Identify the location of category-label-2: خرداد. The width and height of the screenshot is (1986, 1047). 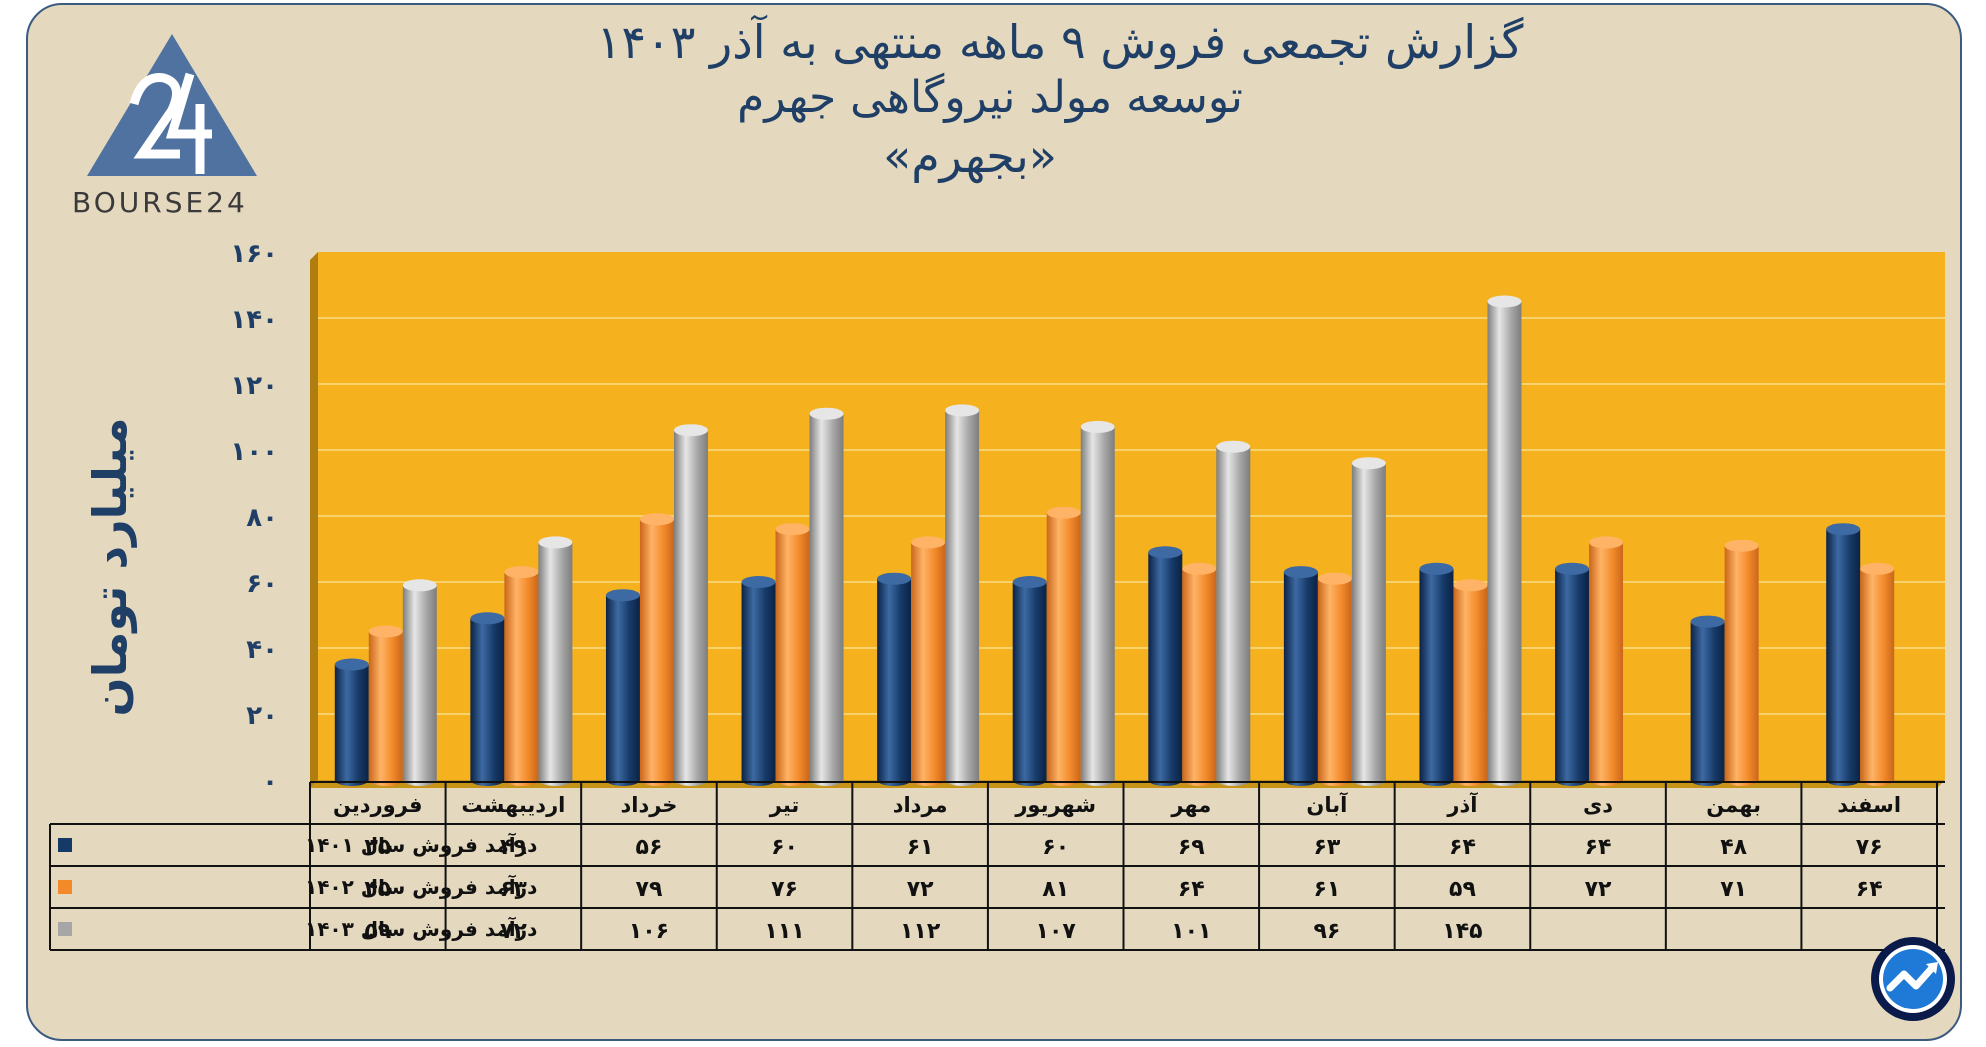
(648, 805).